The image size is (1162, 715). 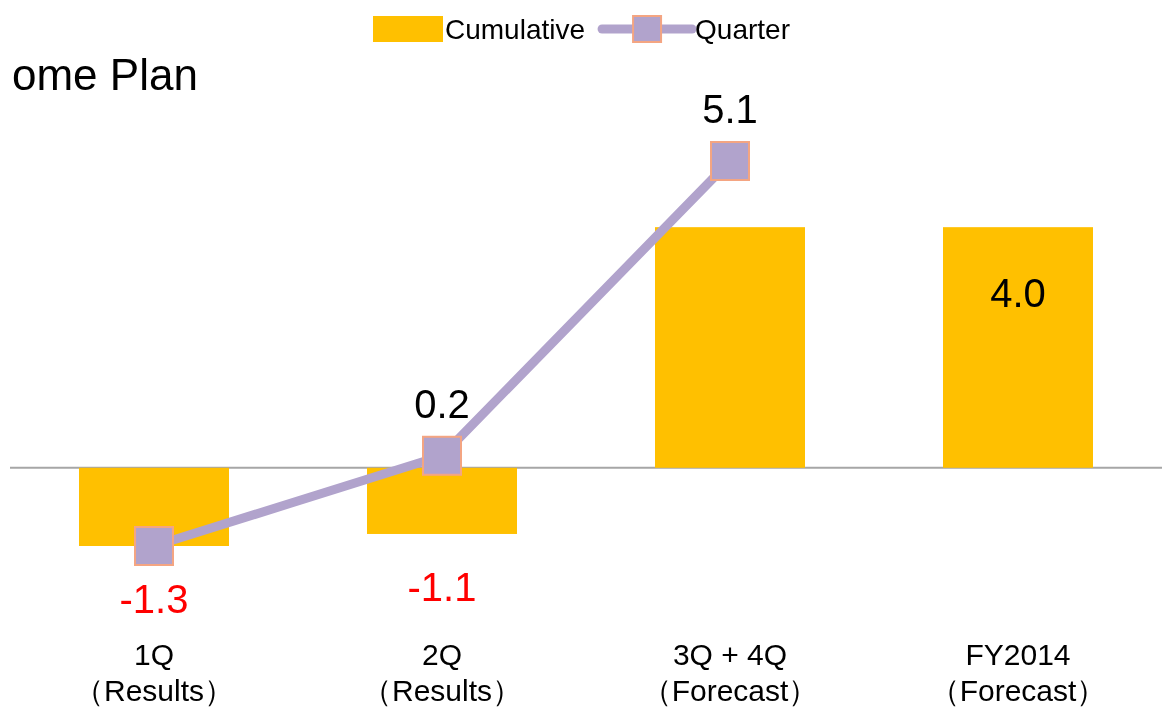 What do you see at coordinates (442, 586) in the screenshot?
I see `data-label: -1.1` at bounding box center [442, 586].